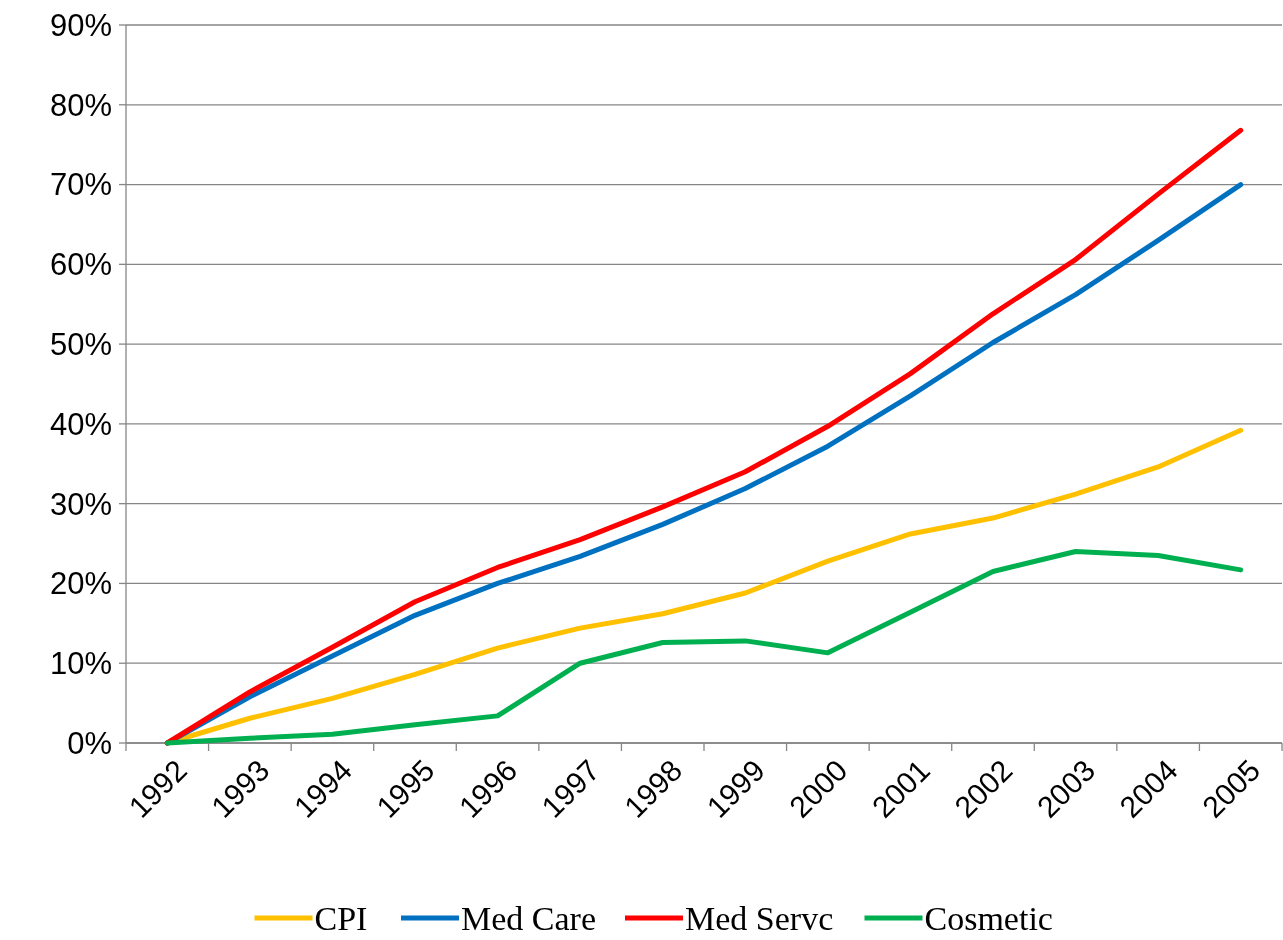 Image resolution: width=1283 pixels, height=940 pixels. Describe the element at coordinates (988, 918) in the screenshot. I see `legend-label: Cosmetic` at that location.